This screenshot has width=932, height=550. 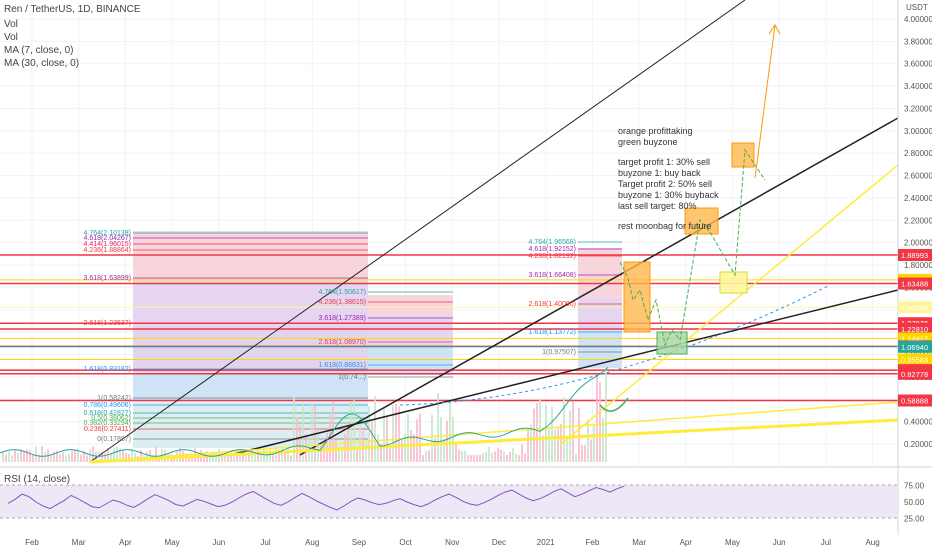 I want to click on price-tick-label: 3.40000, so click(x=918, y=86).